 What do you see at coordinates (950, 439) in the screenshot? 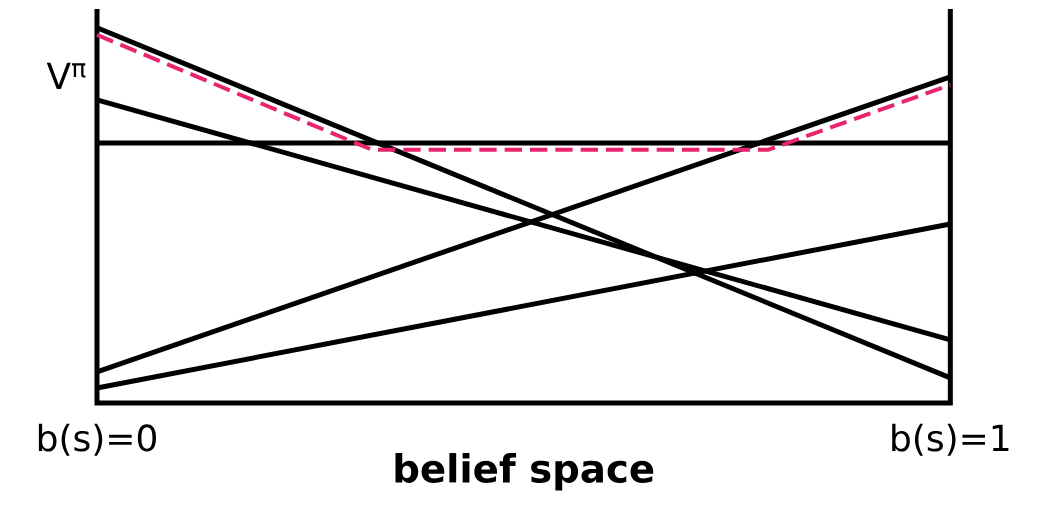
I see `x-tick-label: b(s)=1` at bounding box center [950, 439].